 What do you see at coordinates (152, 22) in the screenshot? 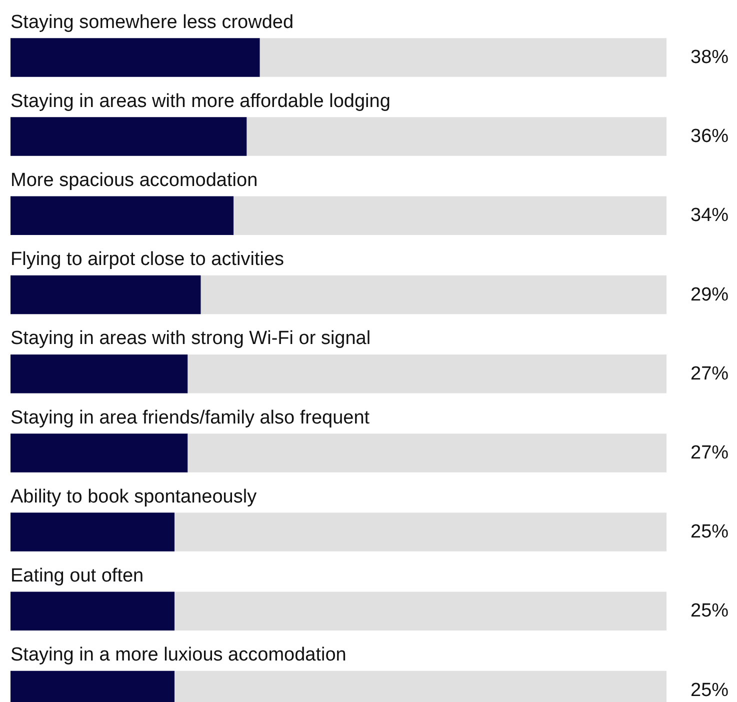
I see `y-tick-label: Staying somewhere less crowded` at bounding box center [152, 22].